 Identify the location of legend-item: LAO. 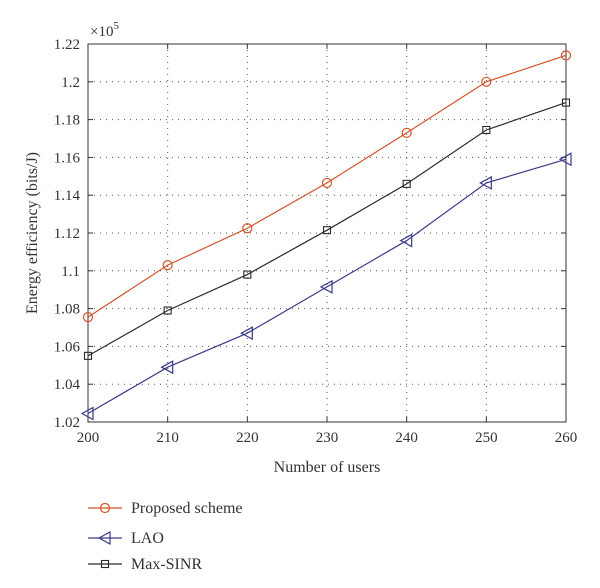
(126, 538).